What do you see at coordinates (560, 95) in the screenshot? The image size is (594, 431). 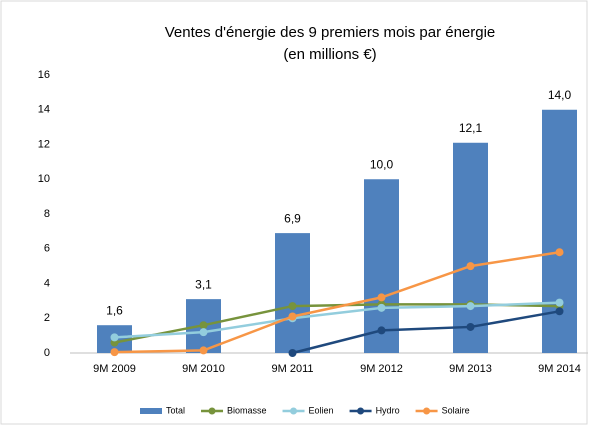 I see `value-label: 14,0` at bounding box center [560, 95].